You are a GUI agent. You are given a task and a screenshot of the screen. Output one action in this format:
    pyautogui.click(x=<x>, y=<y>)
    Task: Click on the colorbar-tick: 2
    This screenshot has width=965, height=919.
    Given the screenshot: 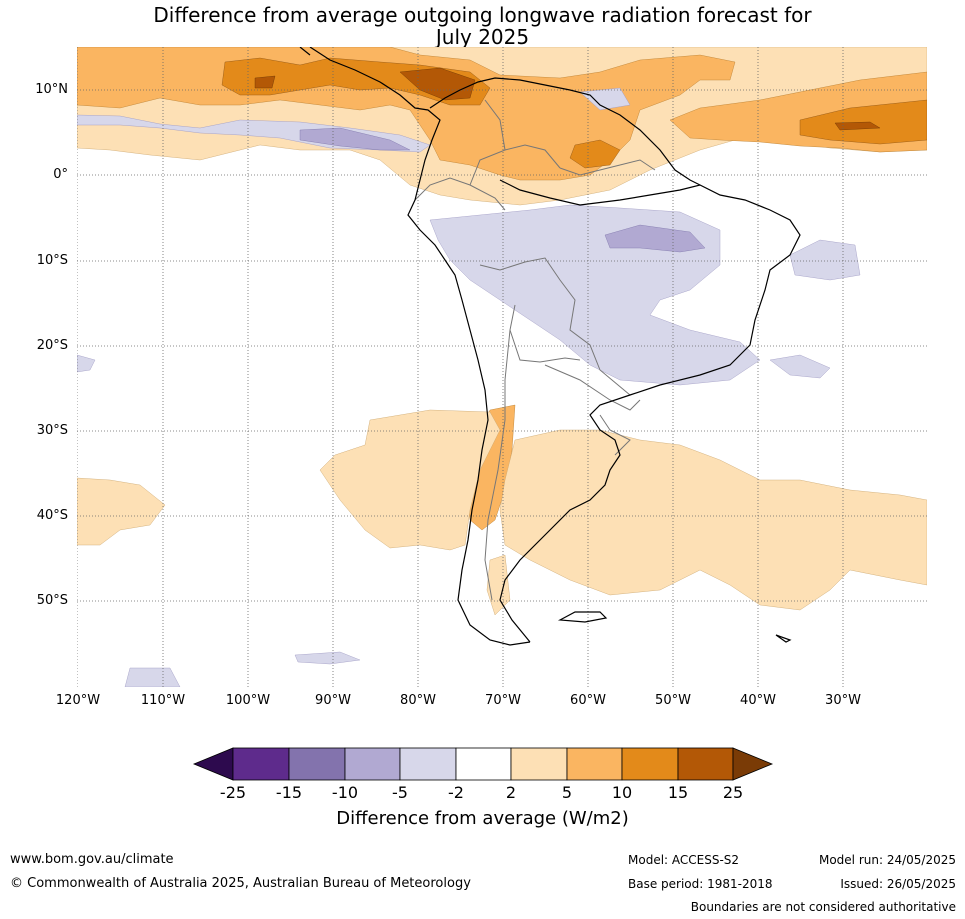 What is the action you would take?
    pyautogui.click(x=511, y=792)
    